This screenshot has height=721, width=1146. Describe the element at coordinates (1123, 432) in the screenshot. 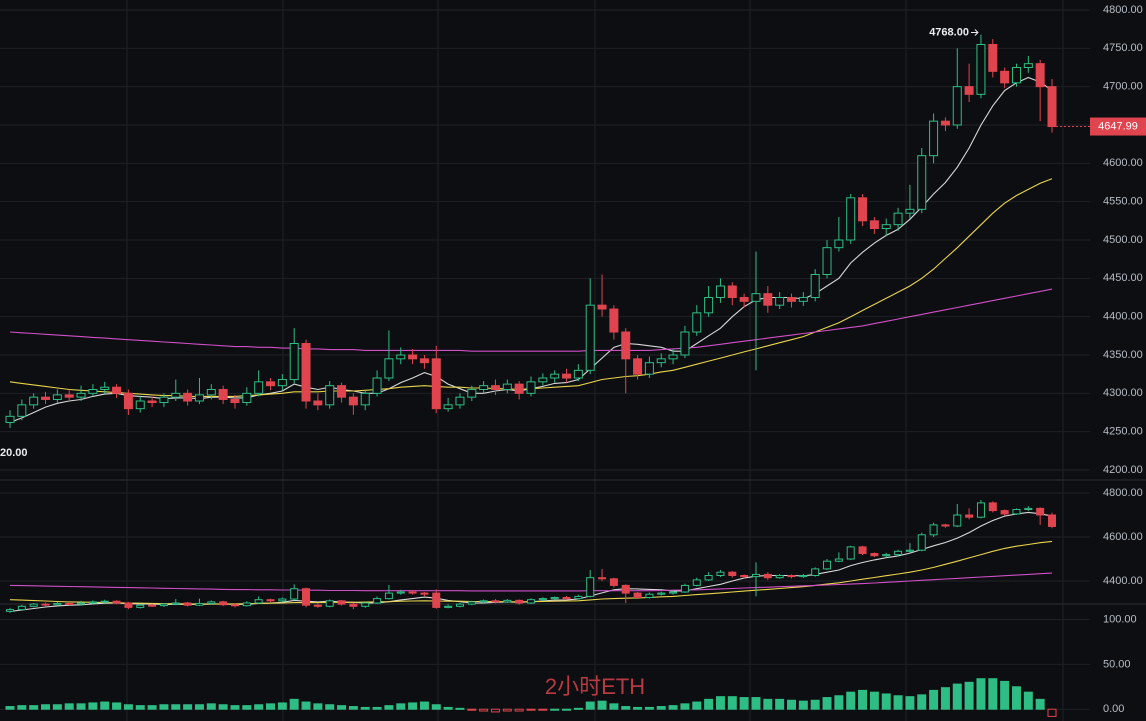

I see `y-tick-label: 4250.00` at that location.